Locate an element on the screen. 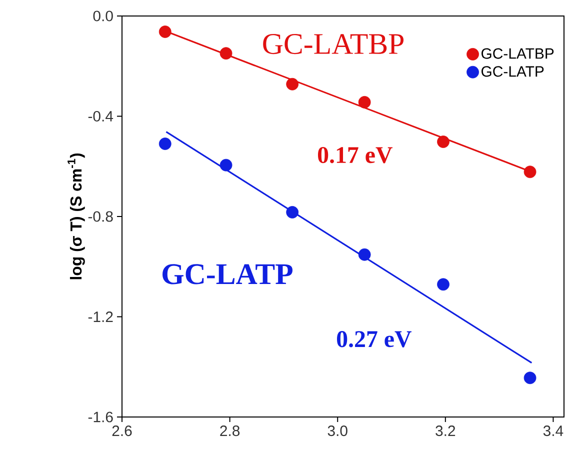 This screenshot has height=452, width=567. x-tick-label: 2.8 is located at coordinates (230, 431).